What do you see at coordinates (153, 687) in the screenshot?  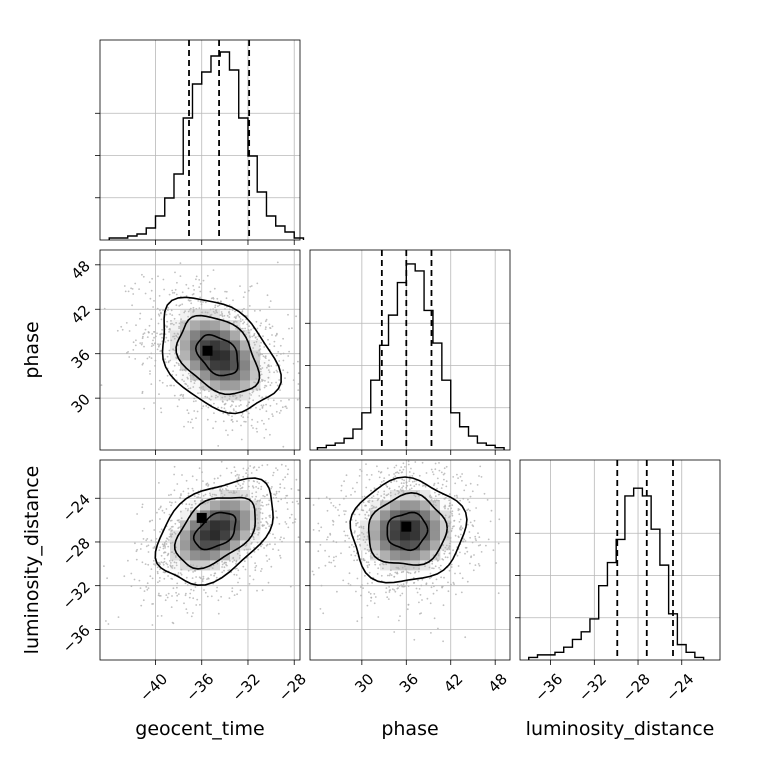 I see `x-tick-label: −40` at bounding box center [153, 687].